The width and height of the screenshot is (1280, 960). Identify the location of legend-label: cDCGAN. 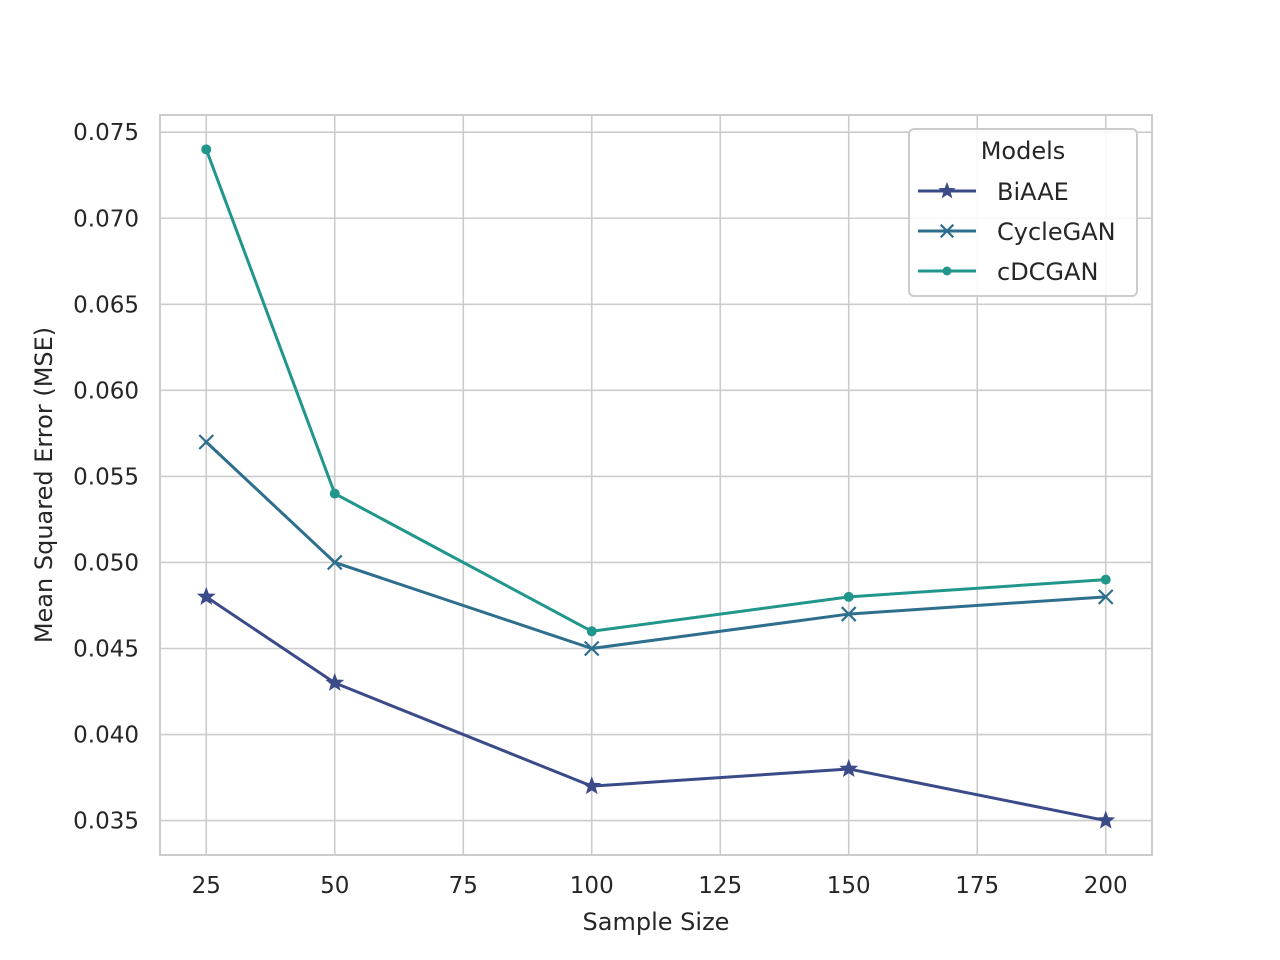
(1047, 272).